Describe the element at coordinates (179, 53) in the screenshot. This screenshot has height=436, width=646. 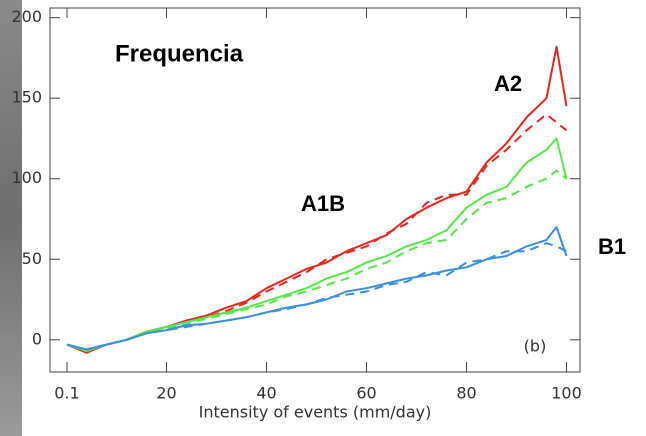
I see `chart-title: Frequencia` at that location.